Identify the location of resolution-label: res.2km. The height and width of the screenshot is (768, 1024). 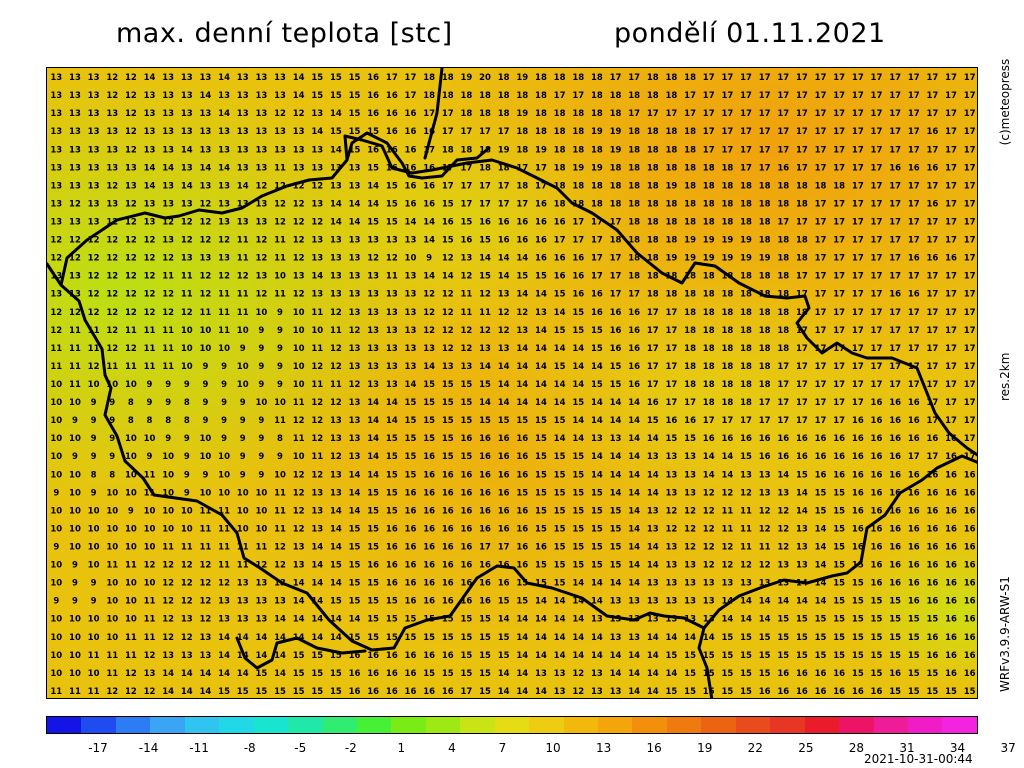
(1005, 376).